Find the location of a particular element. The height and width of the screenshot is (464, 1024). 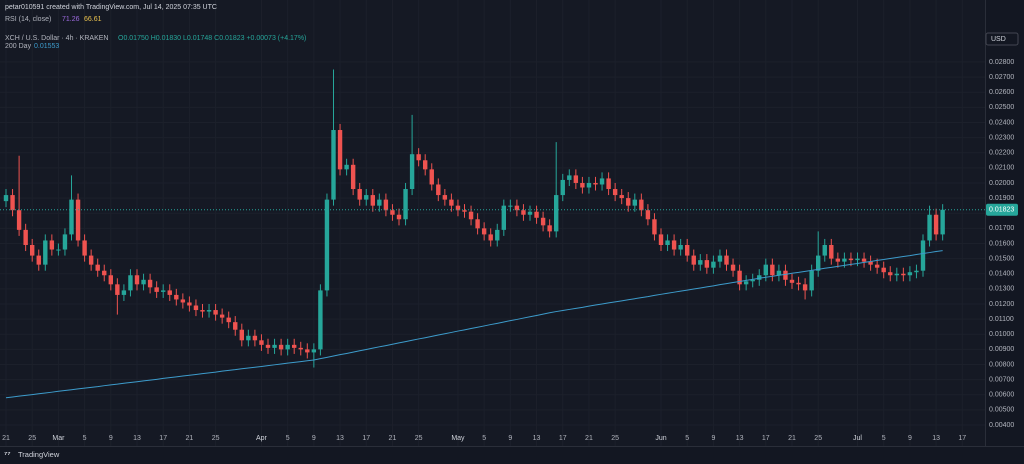

x-tick-label: Jun is located at coordinates (660, 438).